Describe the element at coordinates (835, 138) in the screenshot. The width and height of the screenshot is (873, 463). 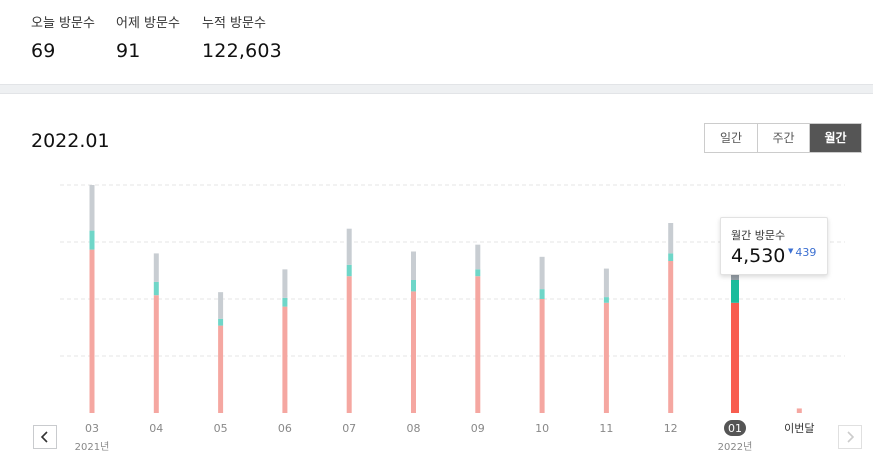
I see `tab-monthly: 월간` at that location.